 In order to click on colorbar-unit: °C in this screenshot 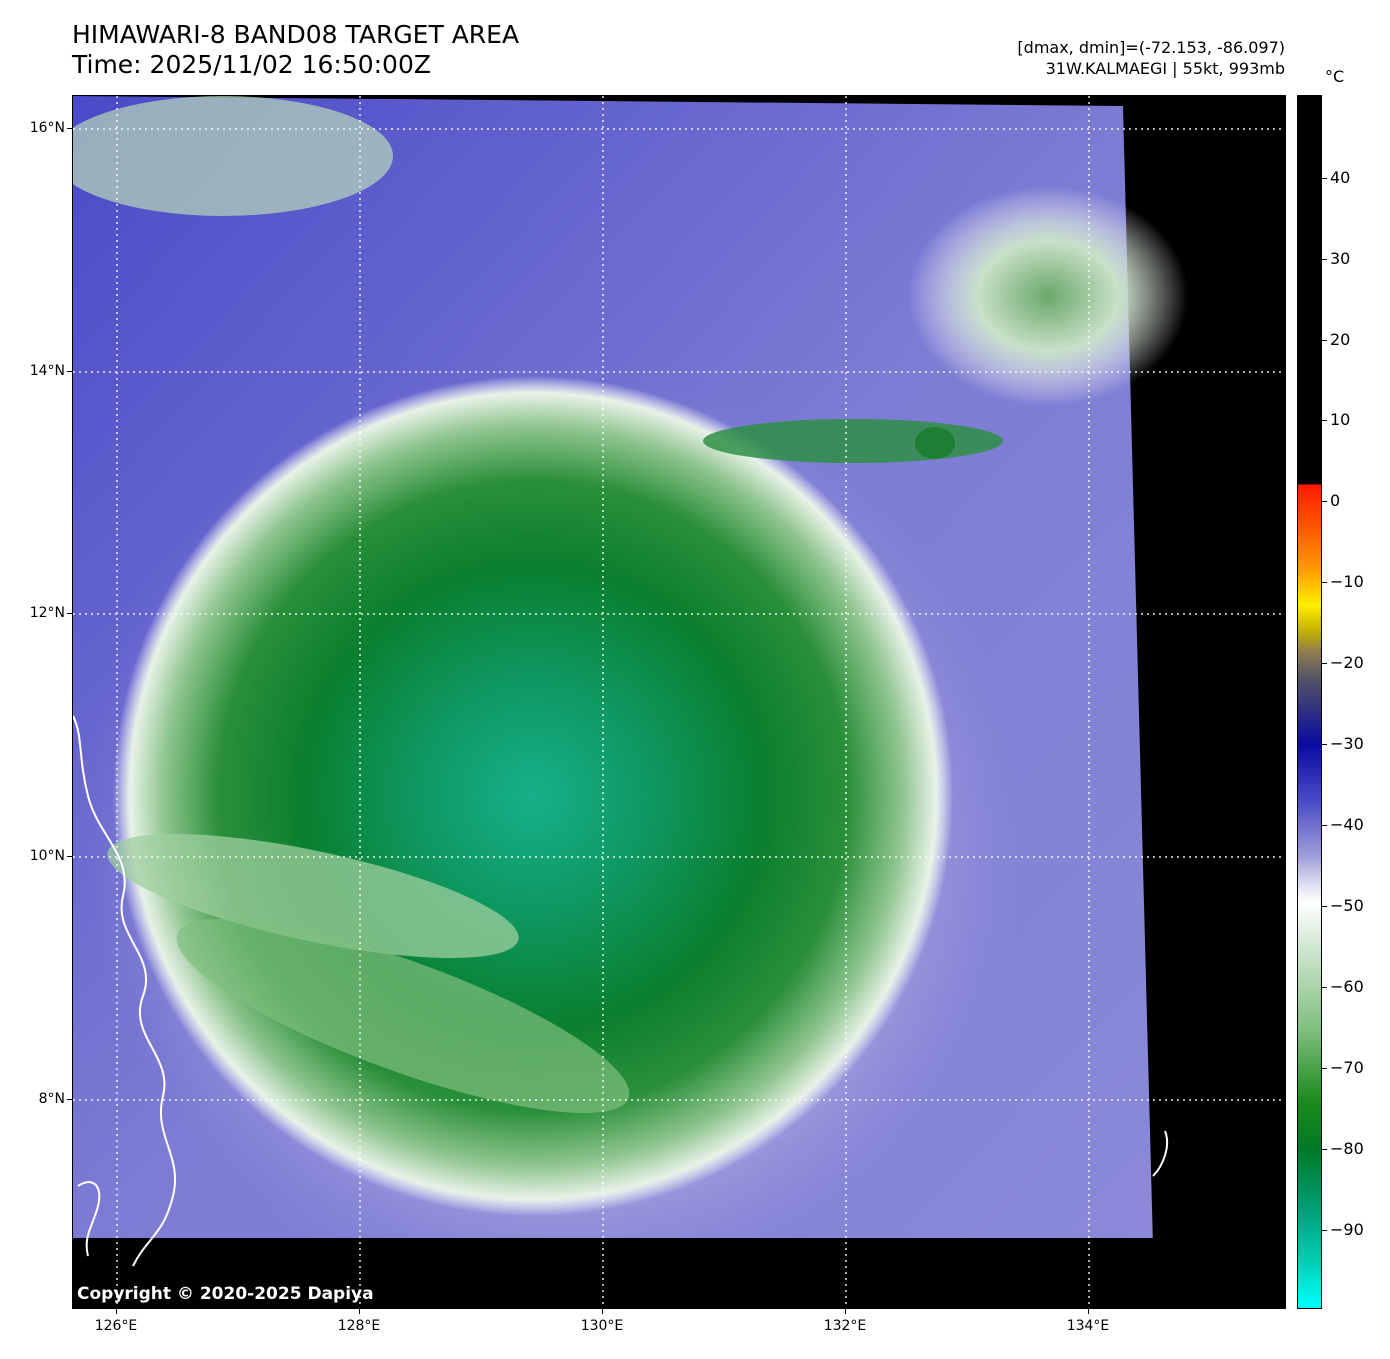, I will do `click(1335, 76)`.